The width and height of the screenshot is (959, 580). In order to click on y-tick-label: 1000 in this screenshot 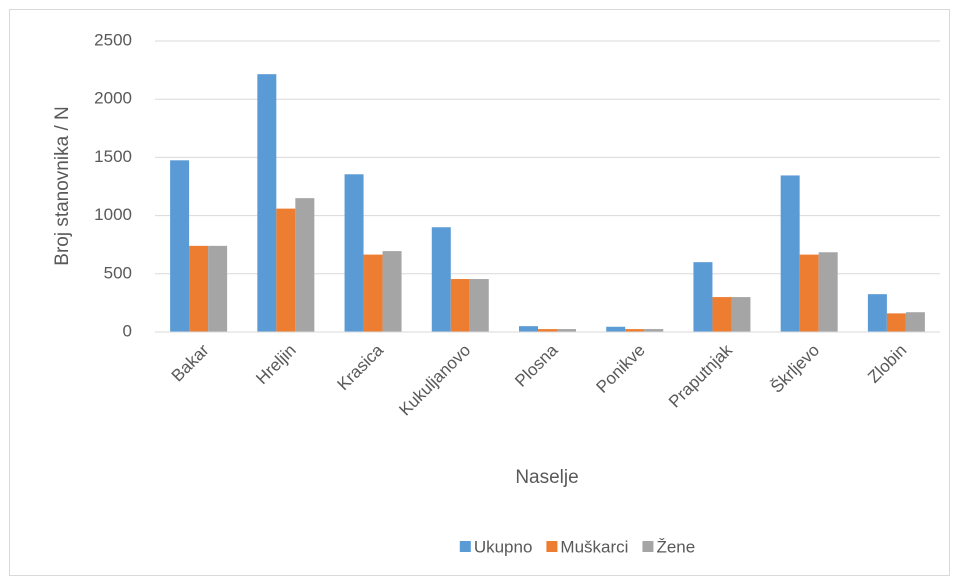, I will do `click(113, 214)`.